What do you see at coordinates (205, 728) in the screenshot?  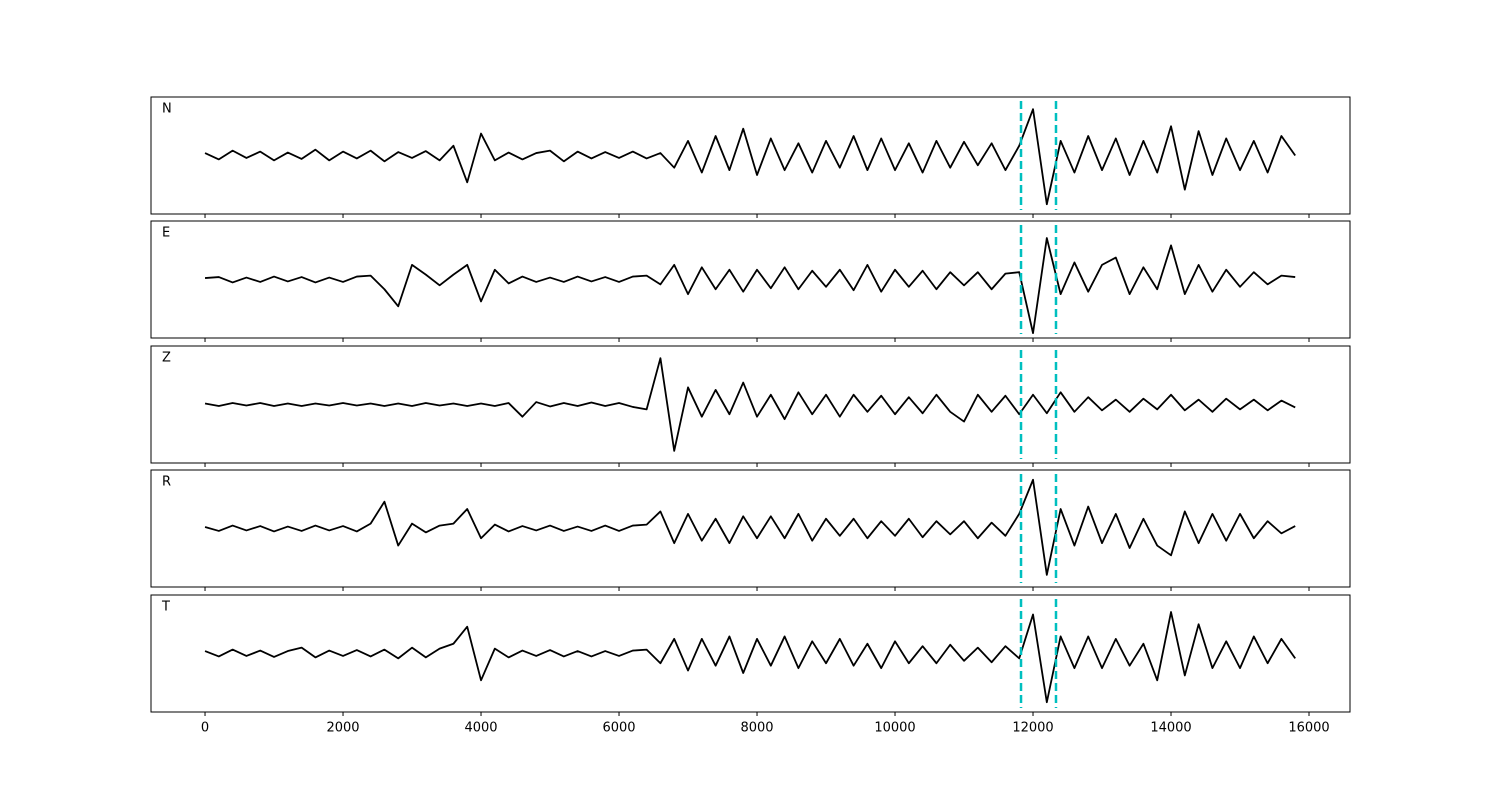 I see `x-tick-label: 0` at bounding box center [205, 728].